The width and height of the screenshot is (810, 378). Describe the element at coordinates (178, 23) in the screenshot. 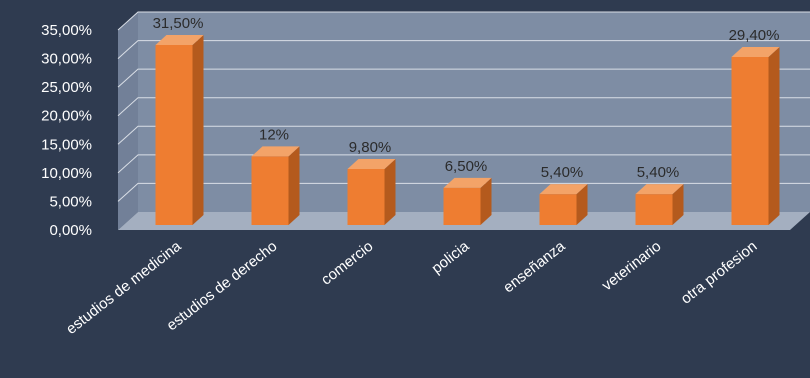

I see `data-label: 31,50%` at that location.